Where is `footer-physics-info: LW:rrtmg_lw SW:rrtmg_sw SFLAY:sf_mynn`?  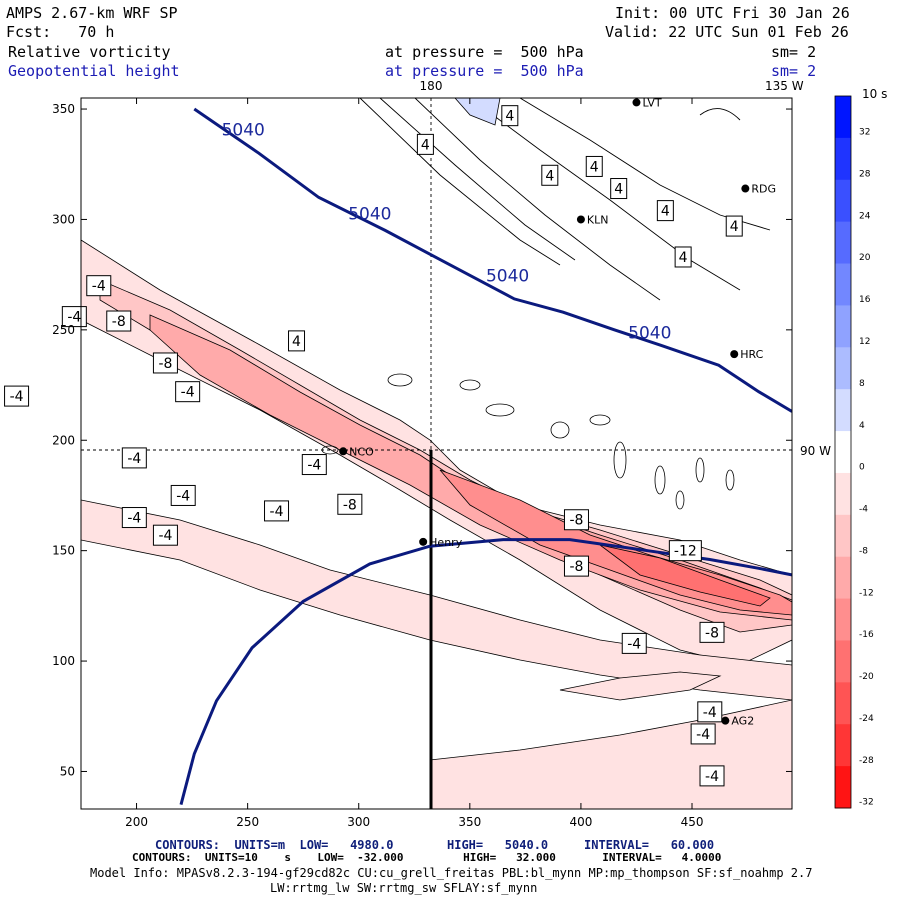 footer-physics-info: LW:rrtmg_lw SW:rrtmg_sw SFLAY:sf_mynn is located at coordinates (404, 888).